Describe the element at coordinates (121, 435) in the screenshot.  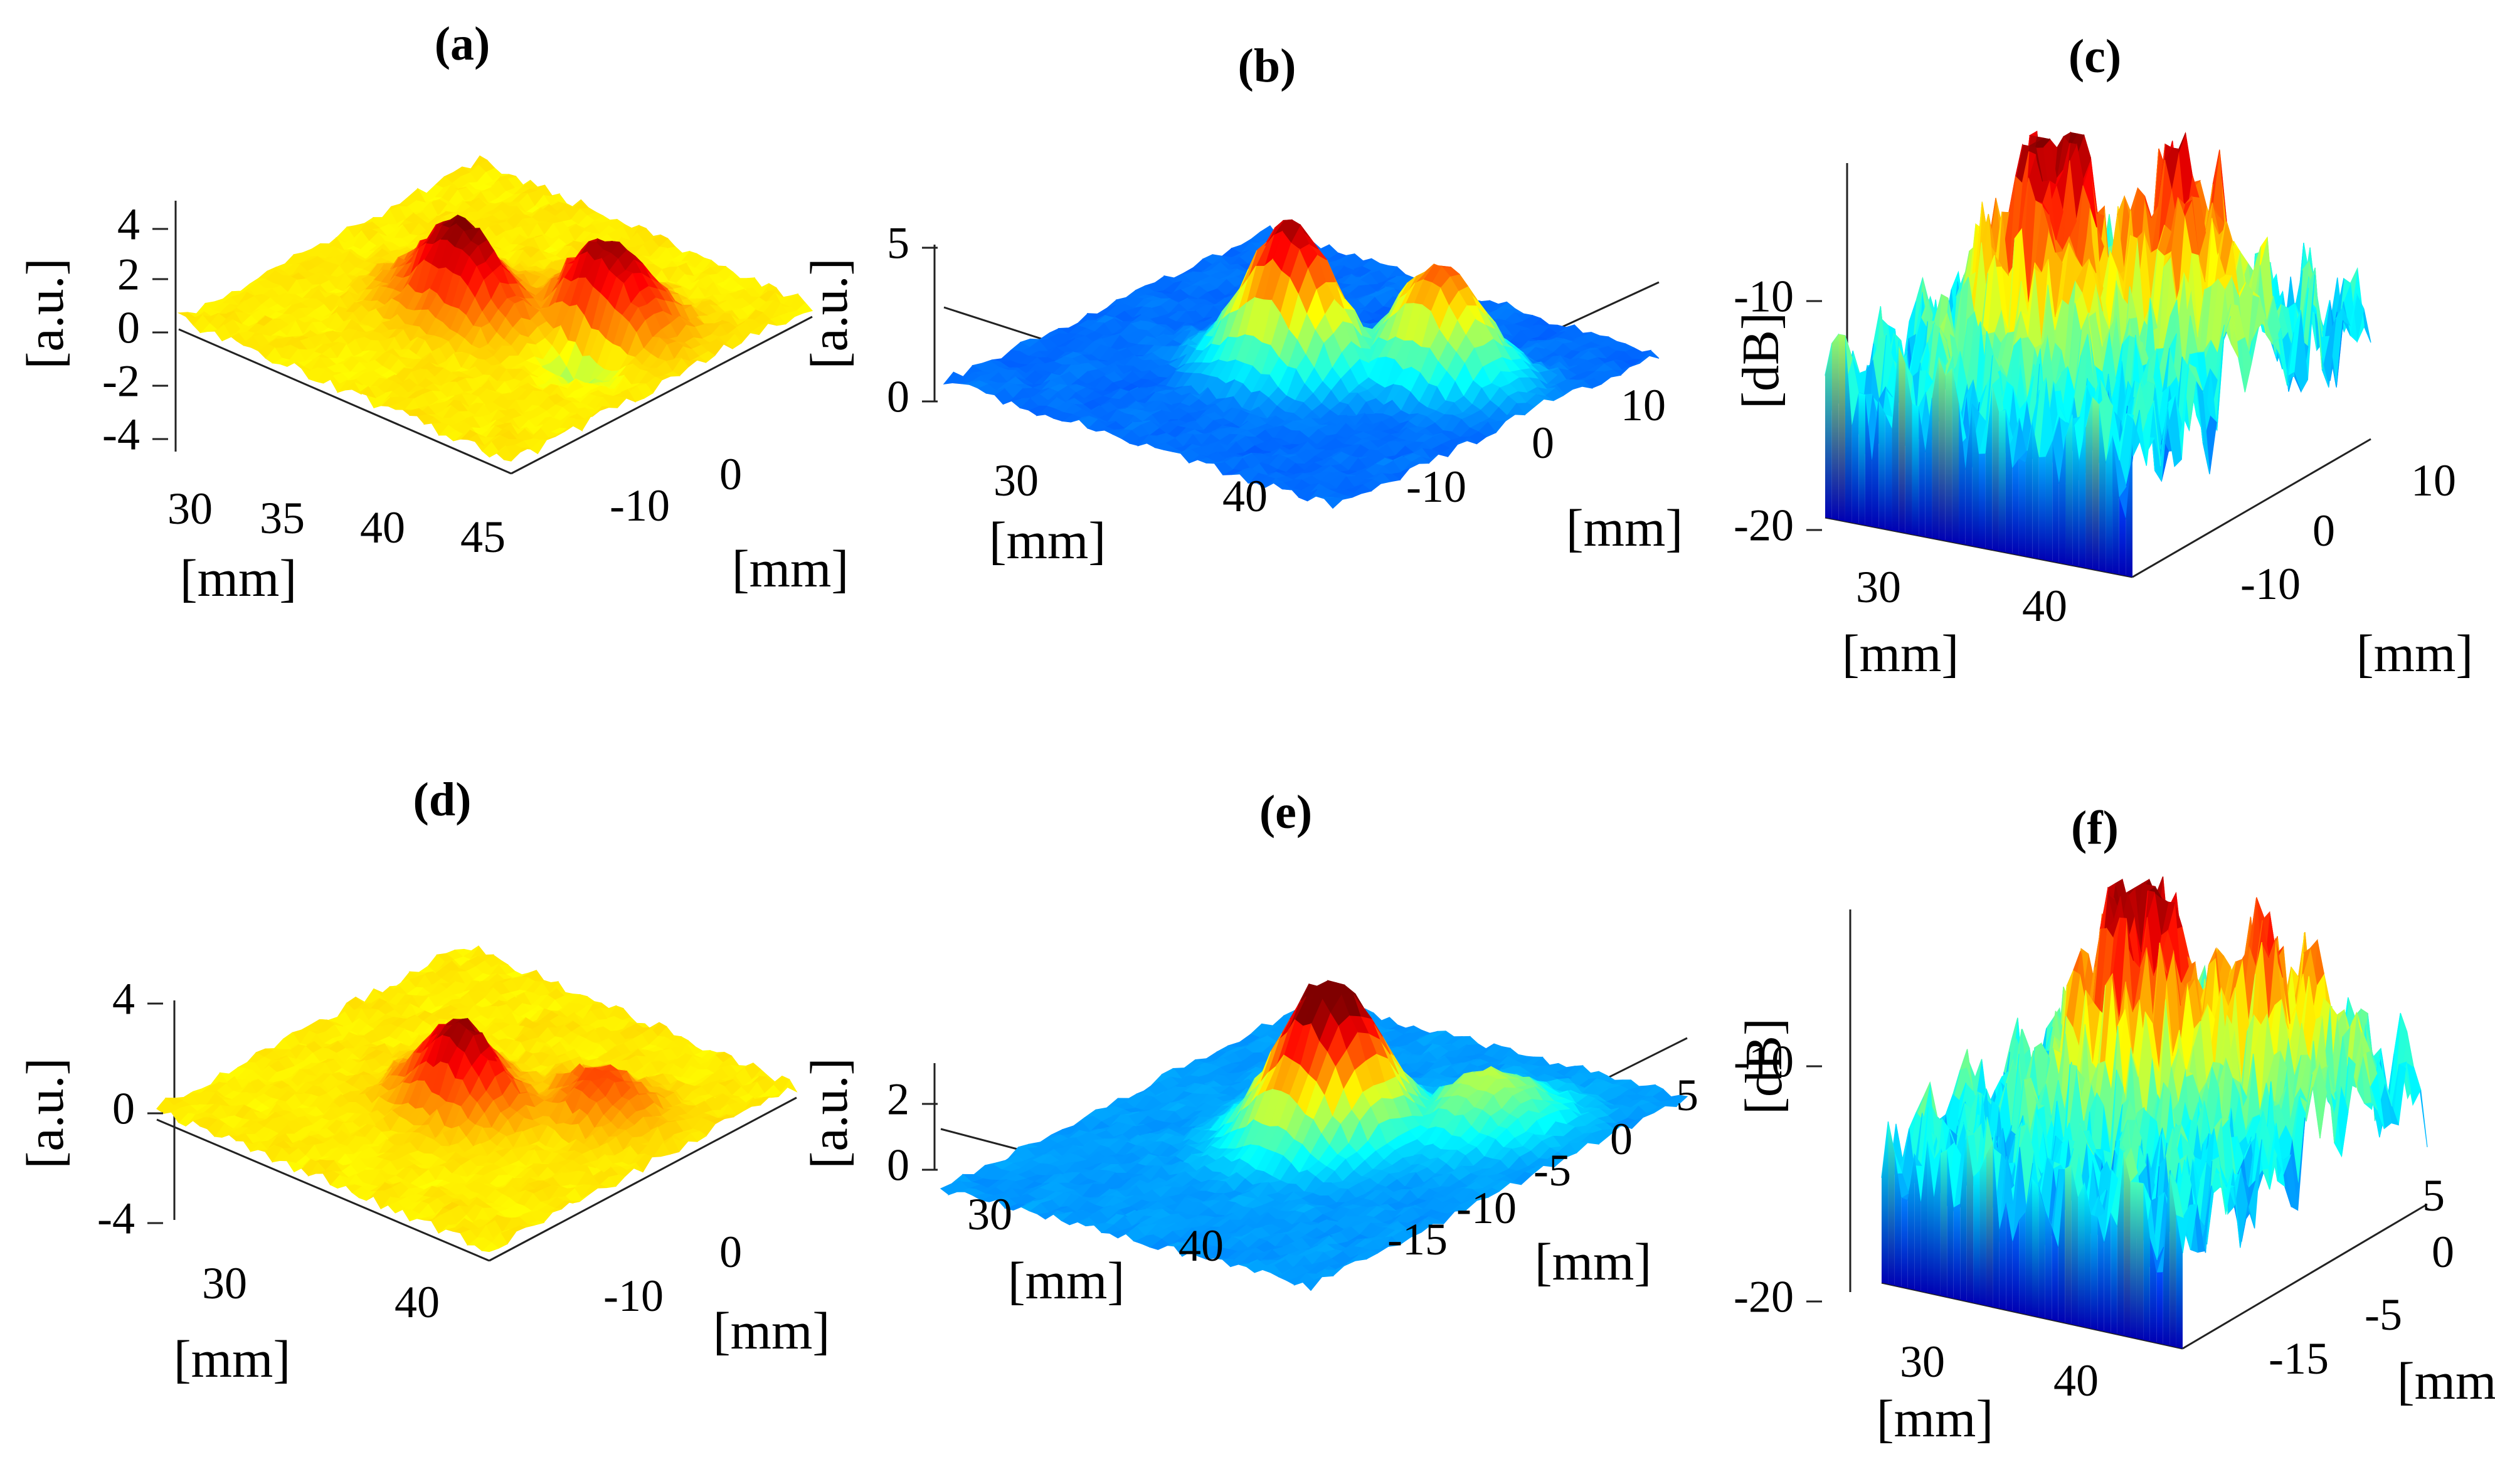
I see `z-tick-label: -4` at that location.